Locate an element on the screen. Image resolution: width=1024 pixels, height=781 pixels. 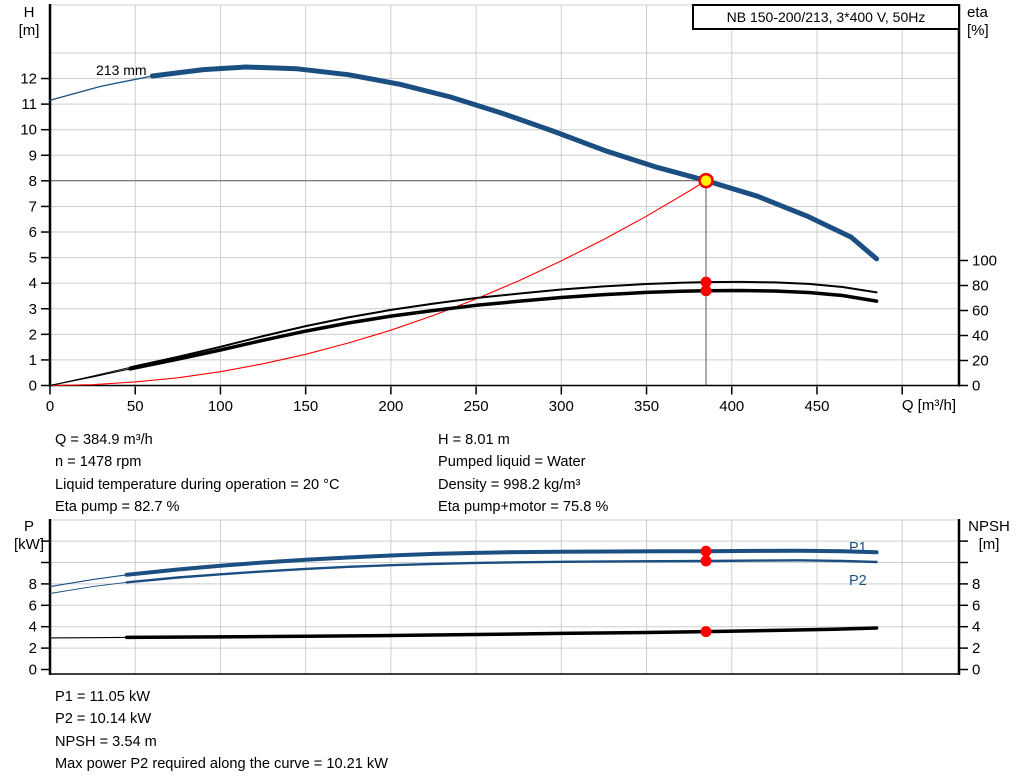
npsh-axis-unit-bracket: [m] is located at coordinates (989, 544).